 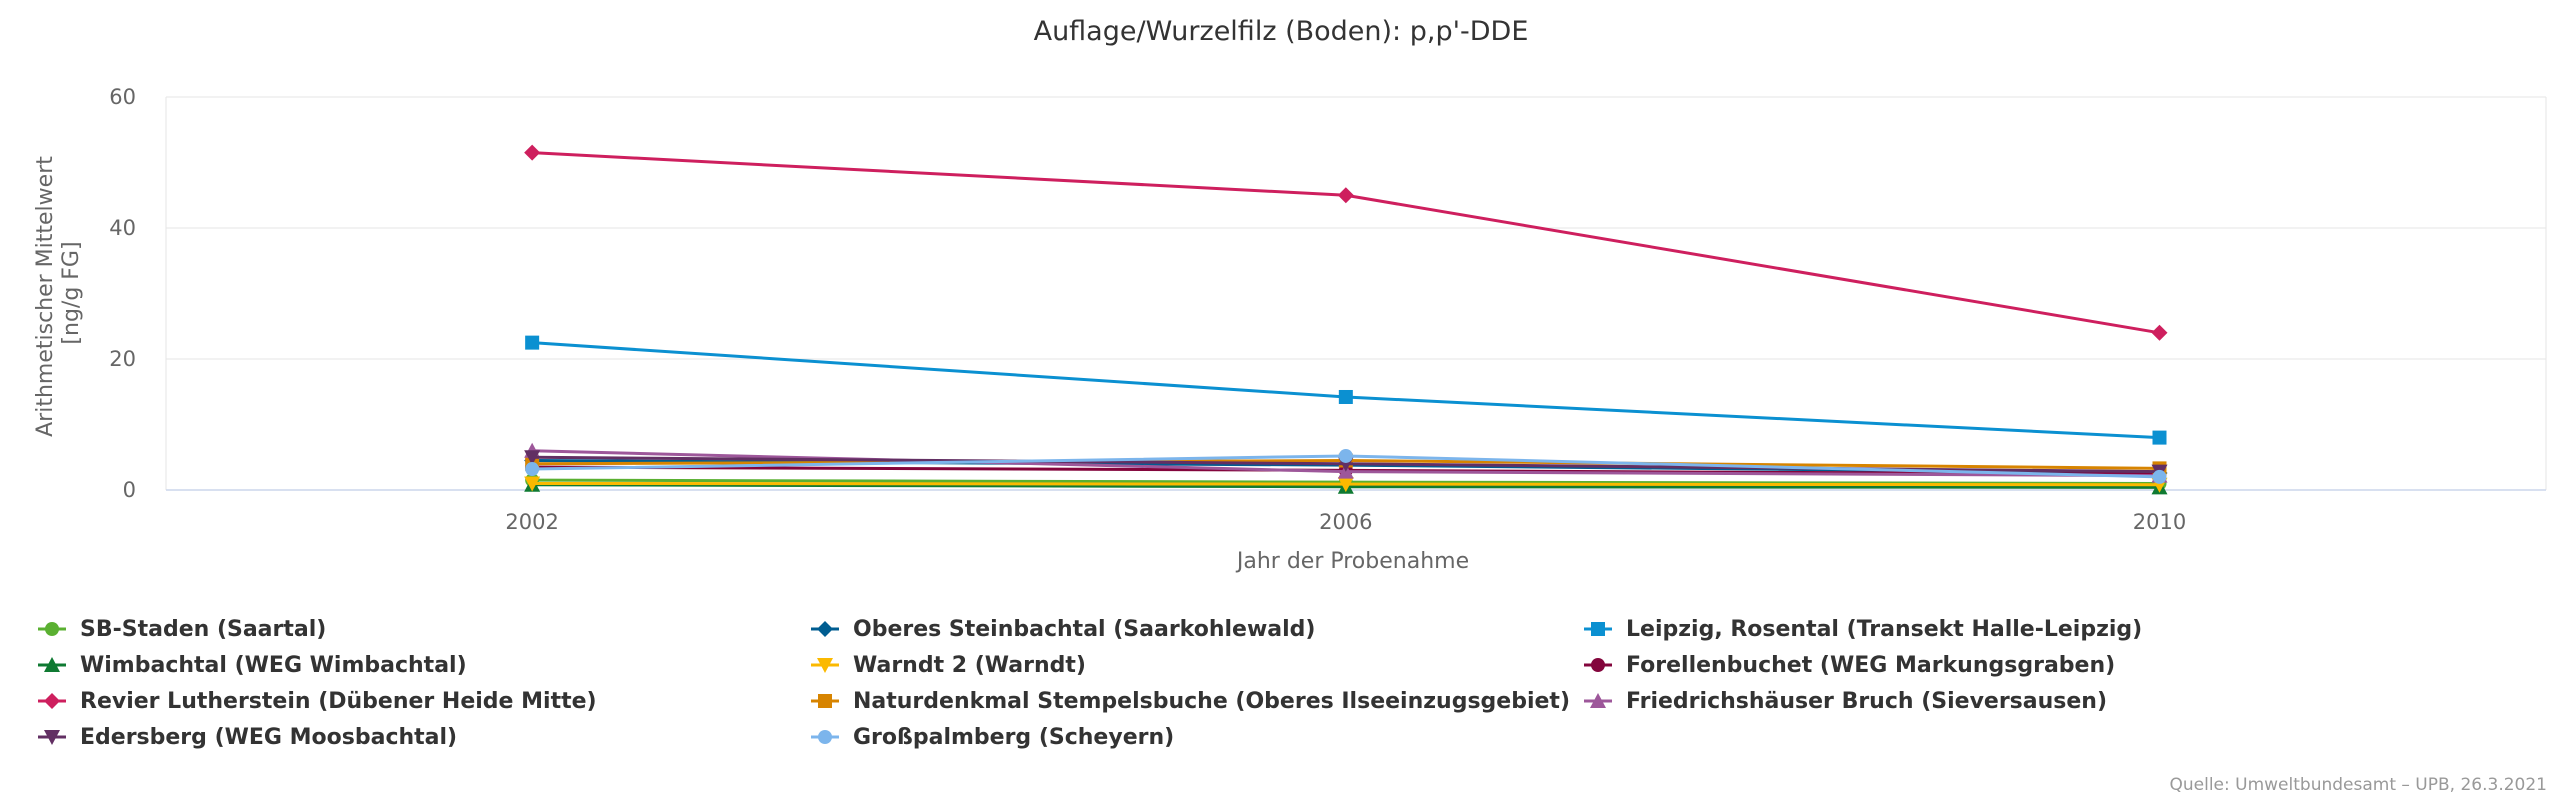 I want to click on point-revier-lutherstein-duebener-heide-mitte-2002, so click(x=532, y=152).